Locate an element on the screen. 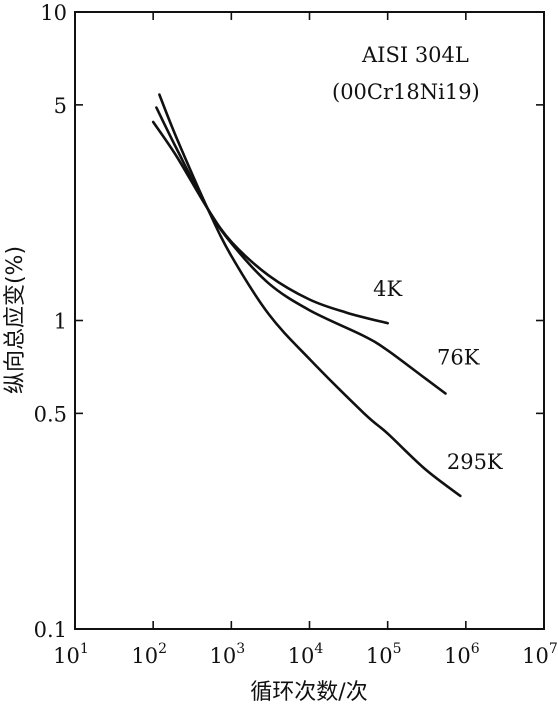 The height and width of the screenshot is (704, 558). y-tick-label: 0.1 is located at coordinates (50, 630).